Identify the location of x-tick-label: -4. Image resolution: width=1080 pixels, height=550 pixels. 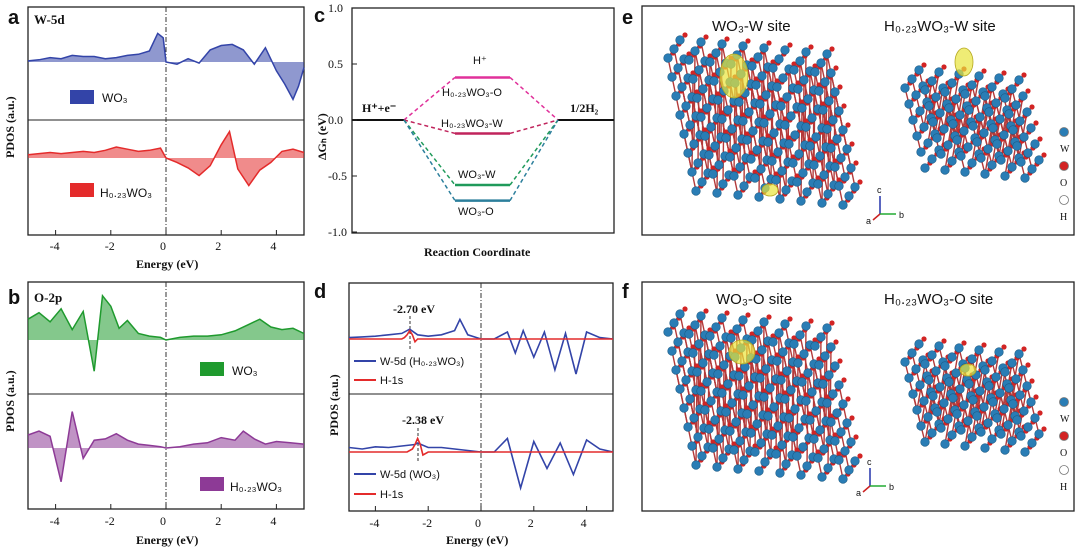
(55, 521).